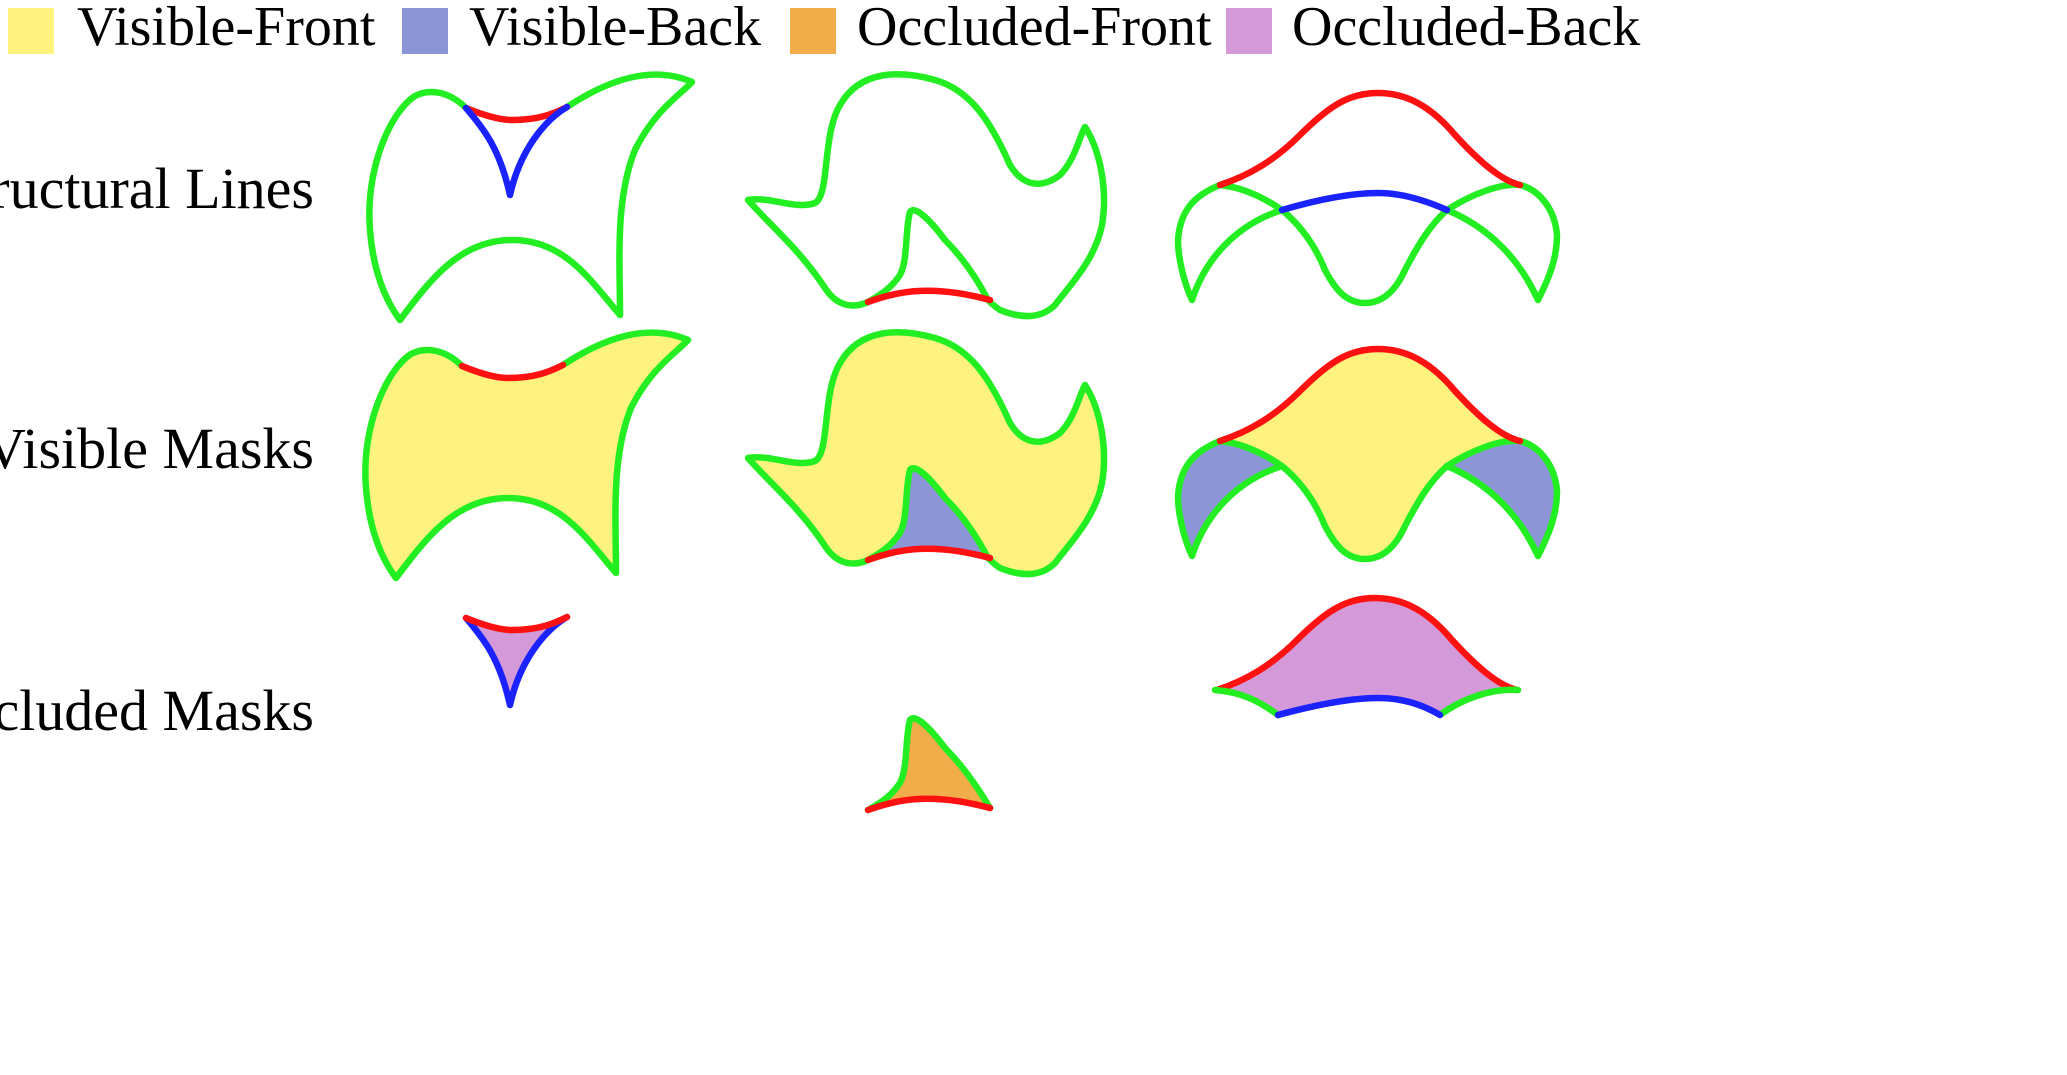 The image size is (2067, 1075). What do you see at coordinates (31, 31) in the screenshot?
I see `legend-swatch-visible-front` at bounding box center [31, 31].